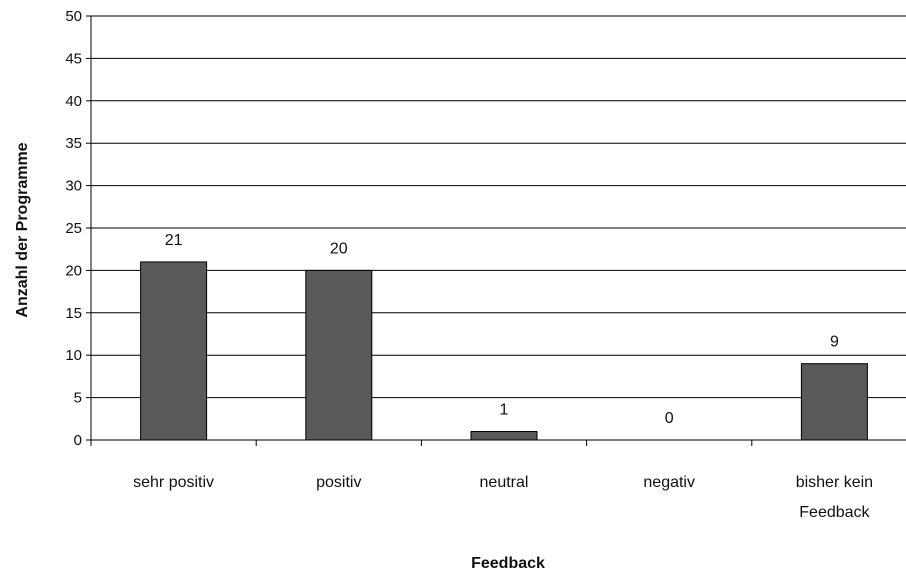 This screenshot has height=577, width=906. I want to click on y-tick-label: 10, so click(73, 355).